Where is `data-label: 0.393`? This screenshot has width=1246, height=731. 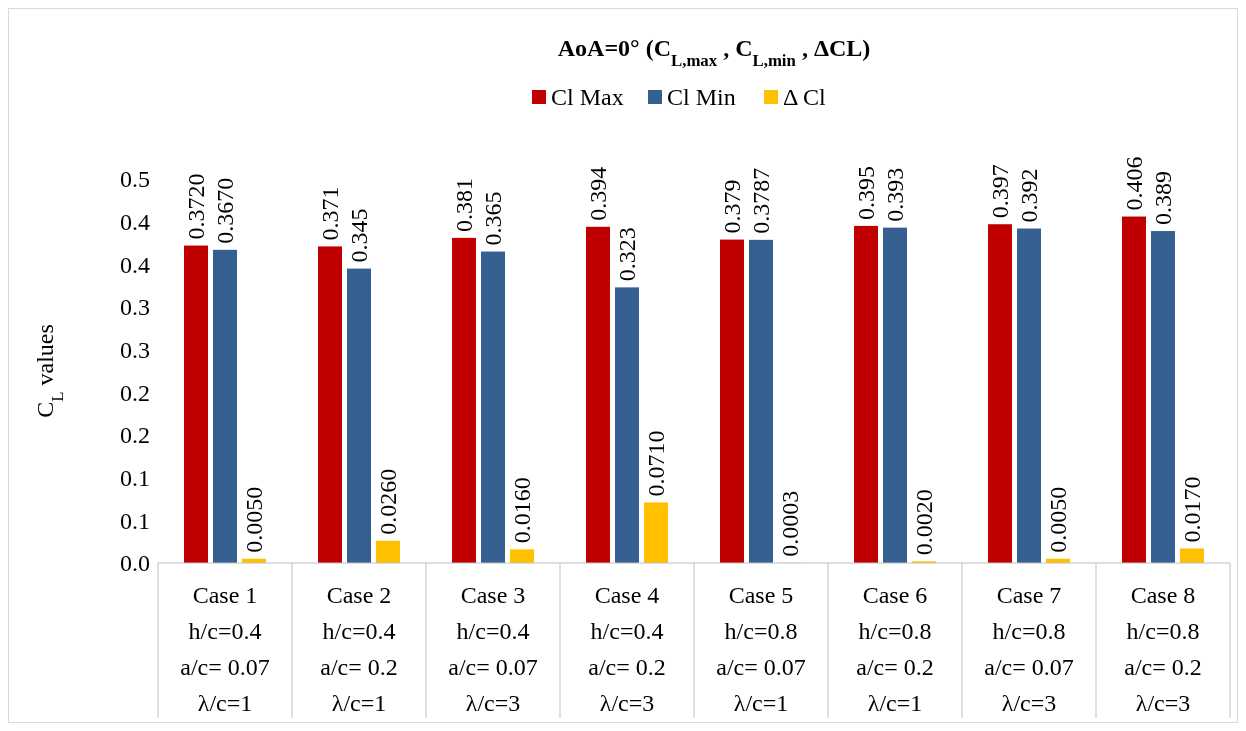
data-label: 0.393 is located at coordinates (895, 194).